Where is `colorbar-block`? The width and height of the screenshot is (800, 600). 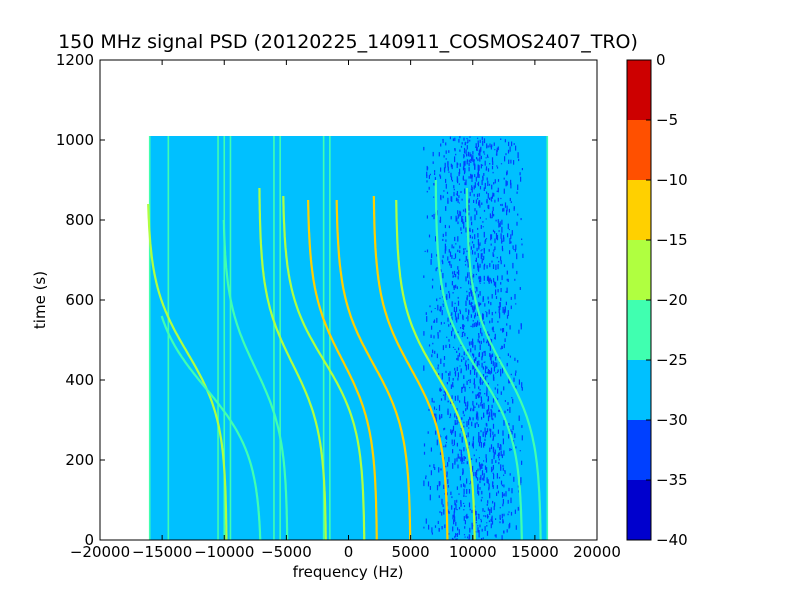
colorbar-block is located at coordinates (639, 210).